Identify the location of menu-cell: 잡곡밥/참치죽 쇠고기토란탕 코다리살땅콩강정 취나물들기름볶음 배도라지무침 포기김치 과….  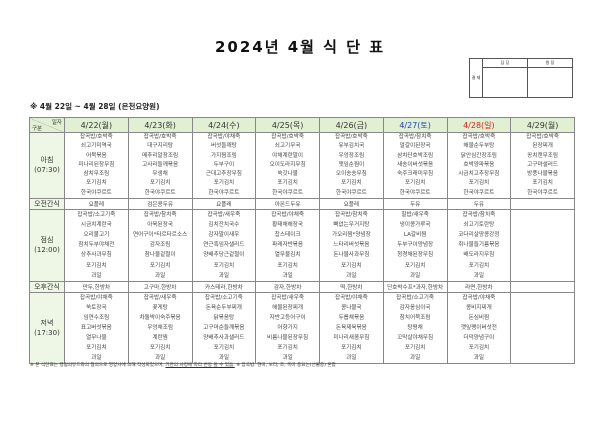
(479, 245).